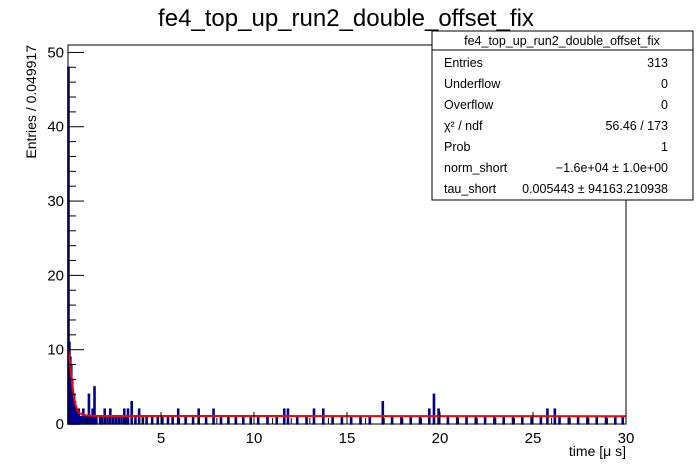 This screenshot has width=696, height=472. Describe the element at coordinates (472, 84) in the screenshot. I see `stats-row-label: Underflow` at that location.